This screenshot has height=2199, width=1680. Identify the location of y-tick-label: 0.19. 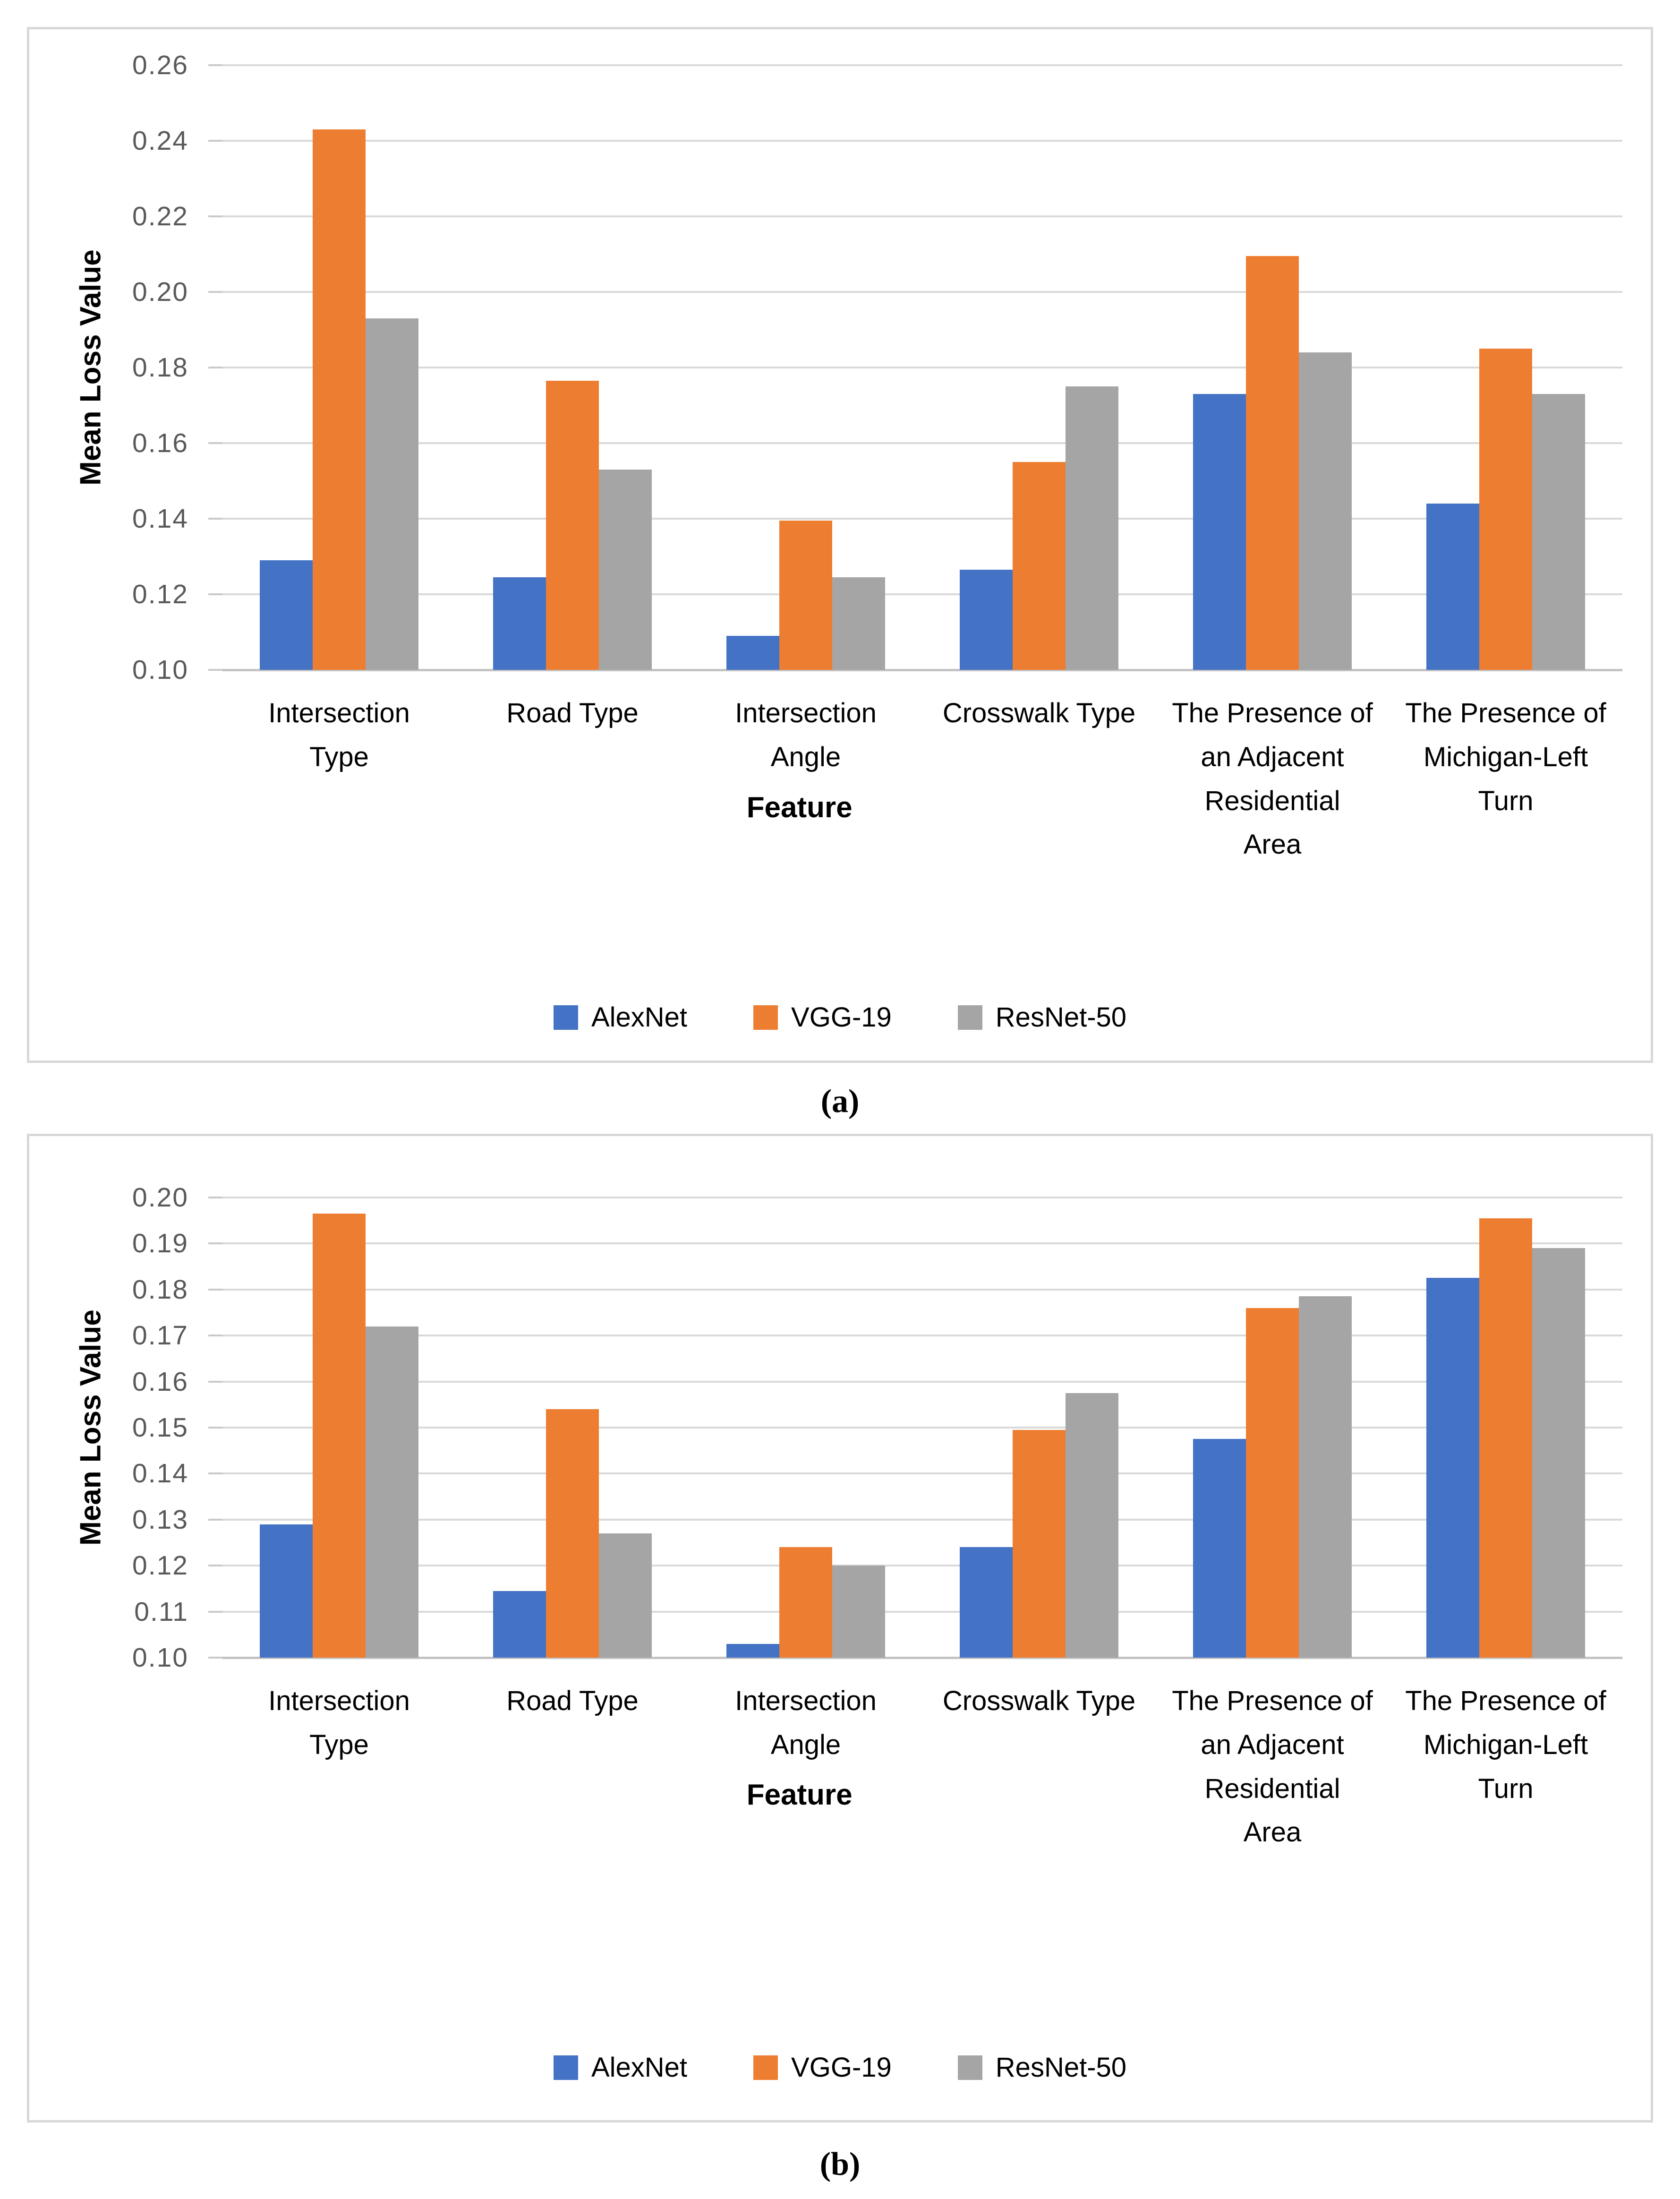
(160, 1243).